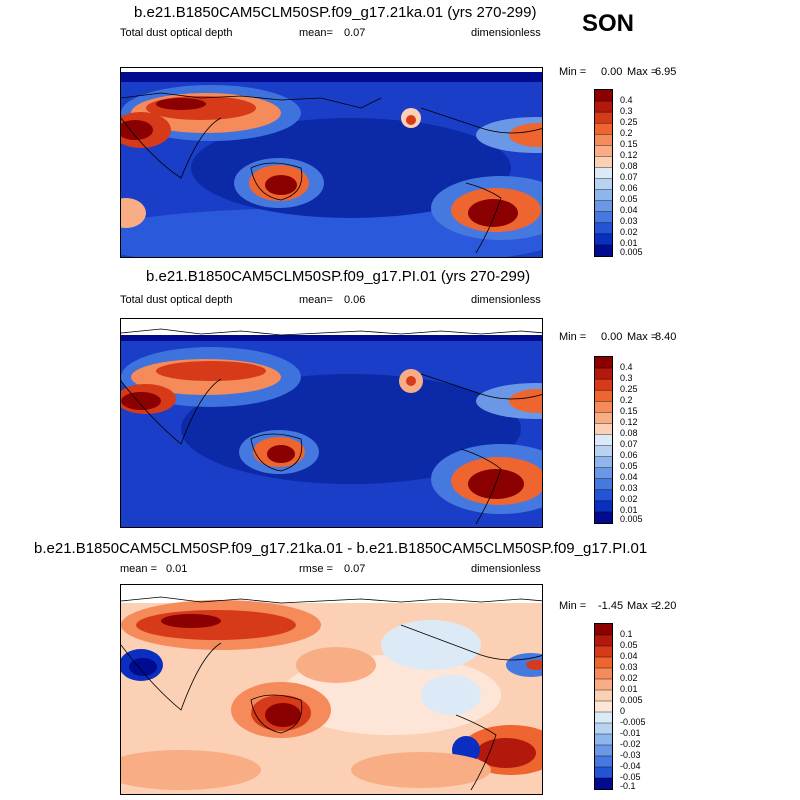  Describe the element at coordinates (630, 733) in the screenshot. I see `colorbar-label: -0.01` at that location.